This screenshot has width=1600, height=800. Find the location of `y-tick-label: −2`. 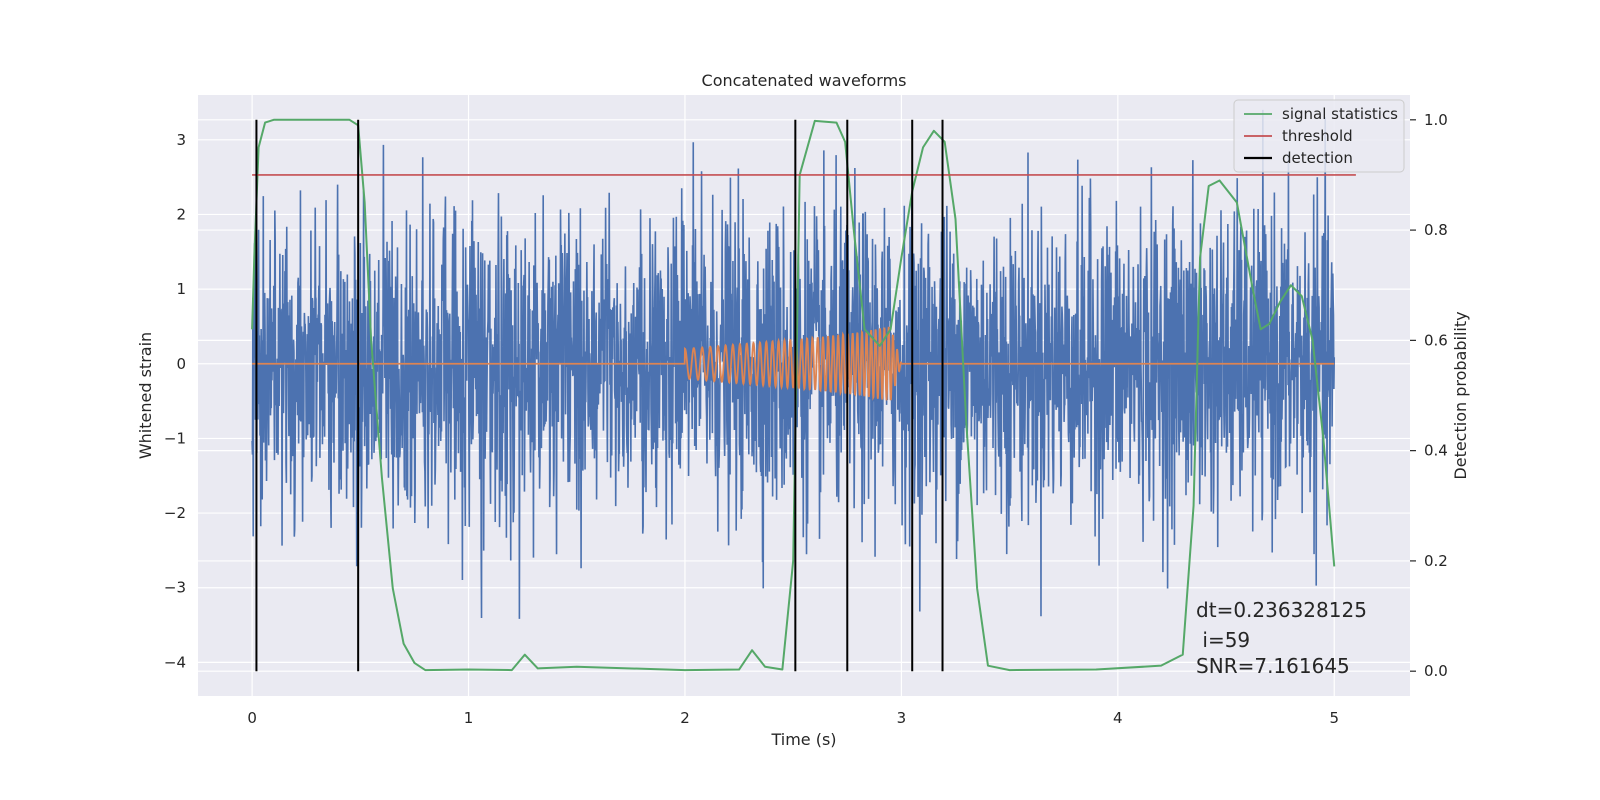

y-tick-label: −2 is located at coordinates (175, 513).